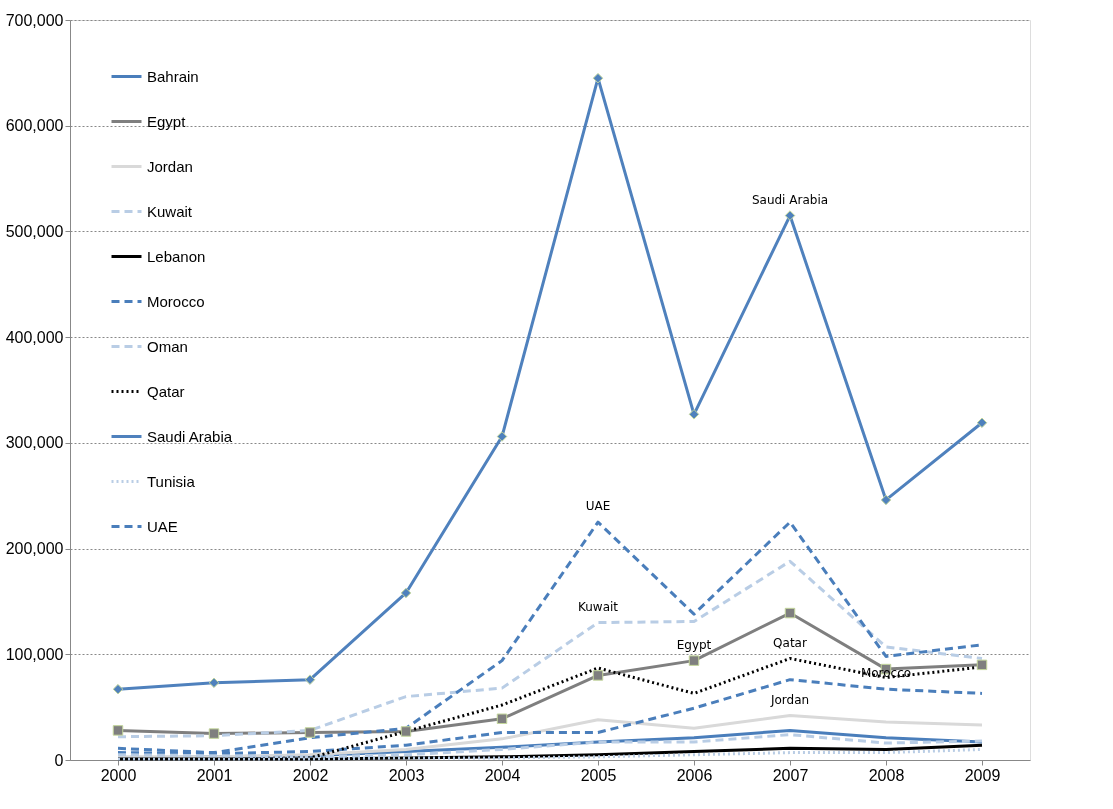  I want to click on y-tick-label: 300,000, so click(34, 443).